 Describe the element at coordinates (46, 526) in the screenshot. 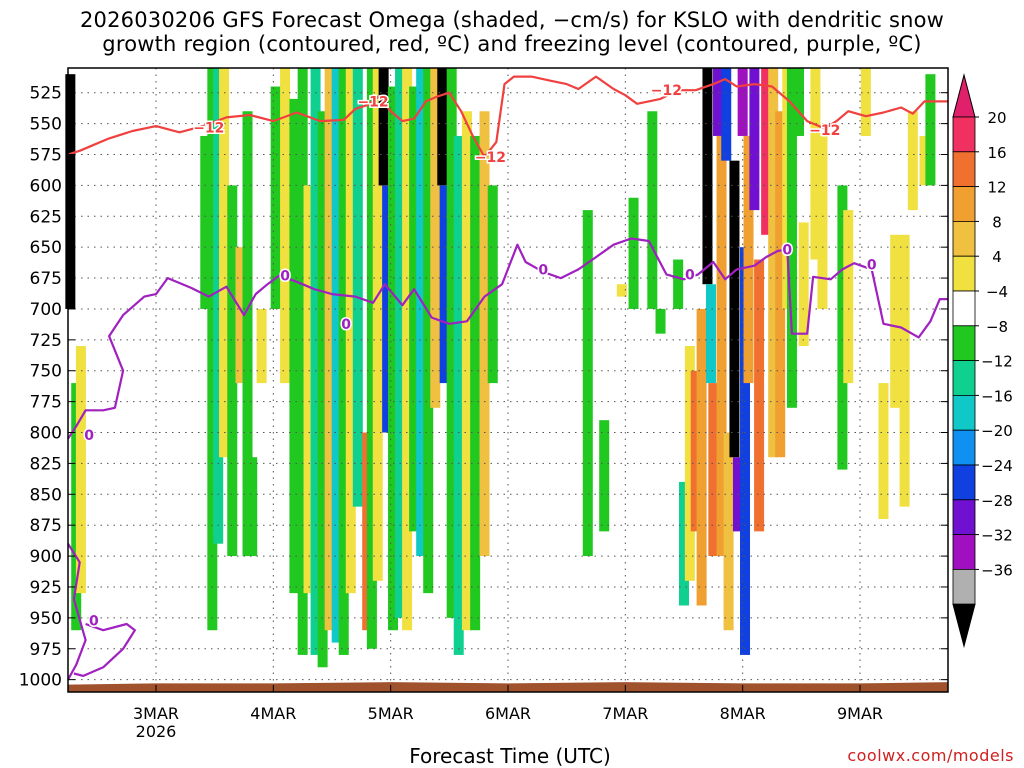

I see `y-tick-label: 875` at that location.